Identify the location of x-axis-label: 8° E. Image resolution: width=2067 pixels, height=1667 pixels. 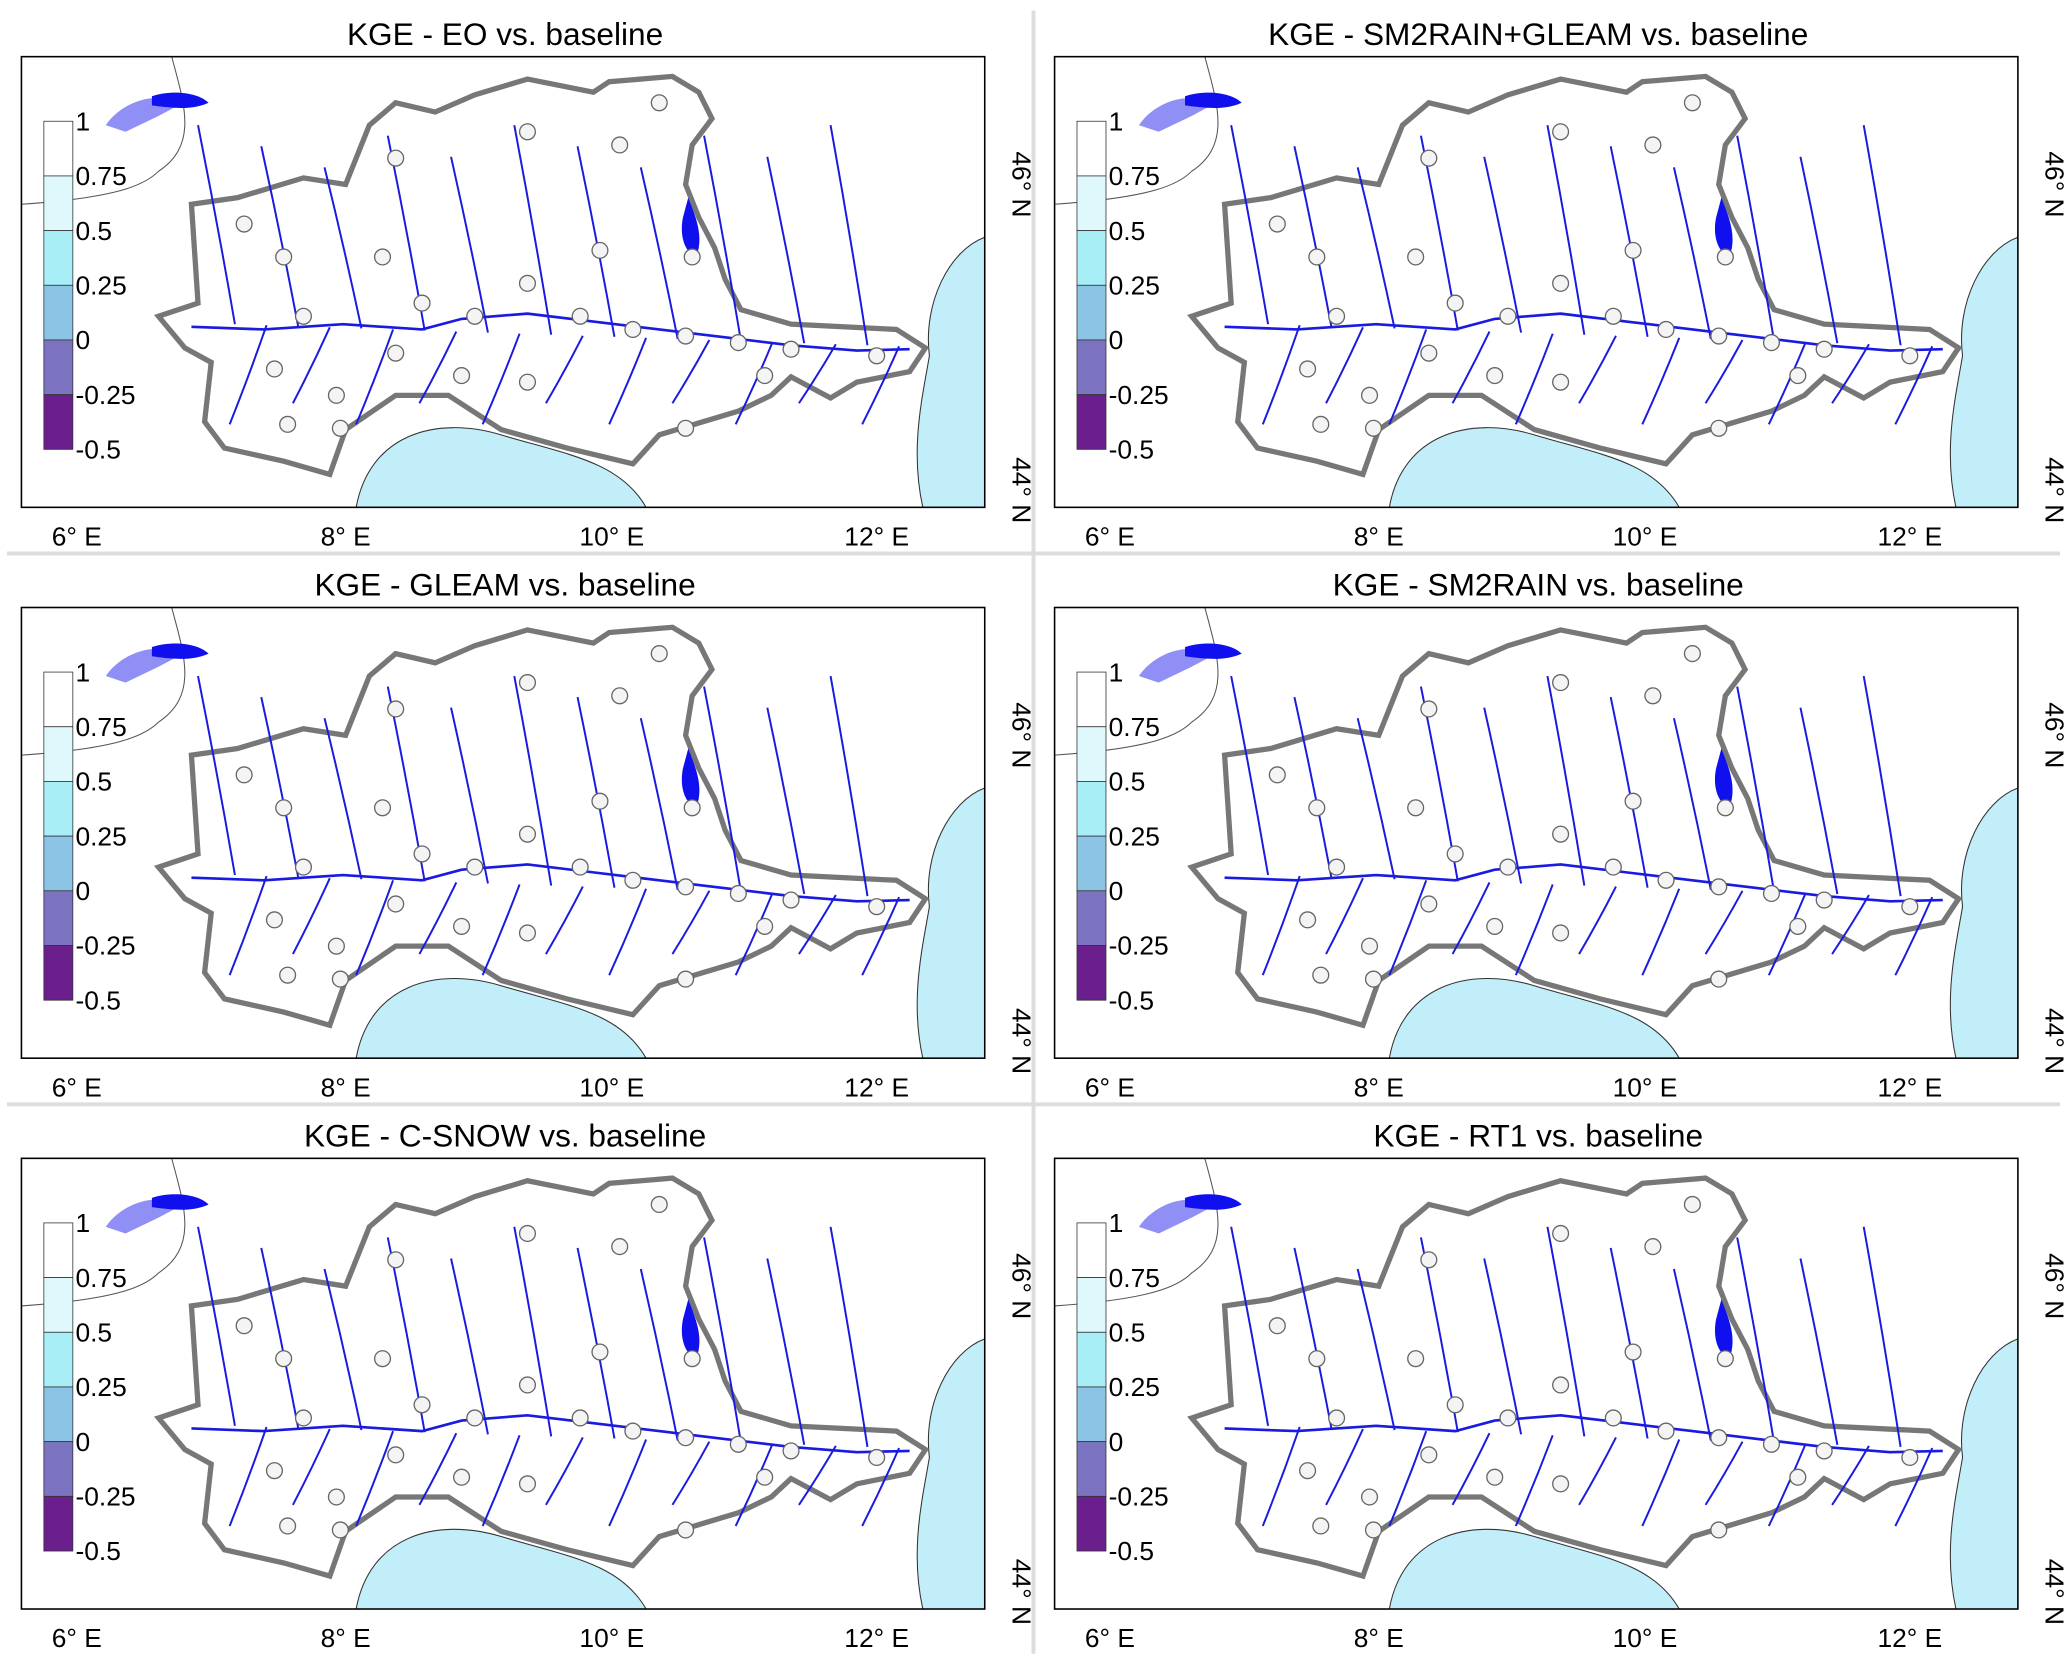
(346, 1638).